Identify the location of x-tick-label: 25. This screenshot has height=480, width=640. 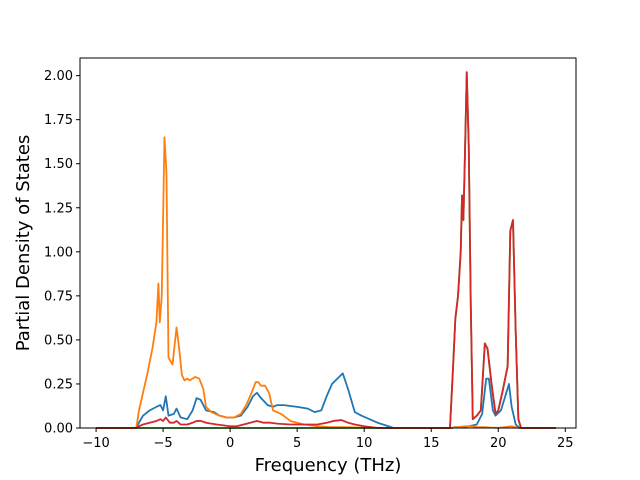
(565, 443).